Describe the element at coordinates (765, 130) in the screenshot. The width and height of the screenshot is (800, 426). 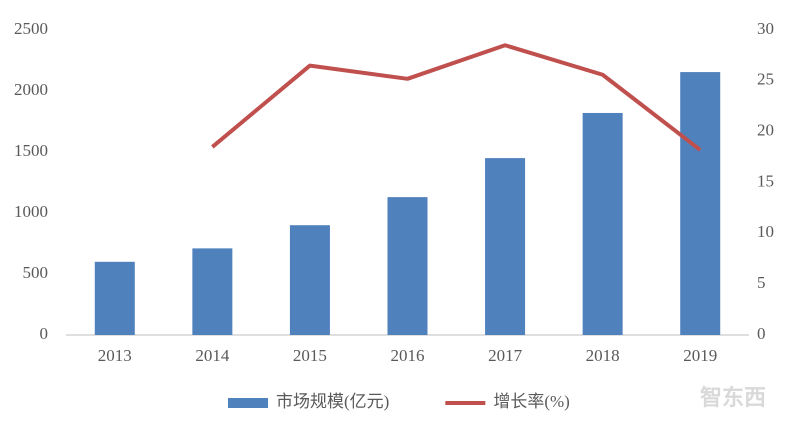
I see `y2-tick-label: 20` at that location.